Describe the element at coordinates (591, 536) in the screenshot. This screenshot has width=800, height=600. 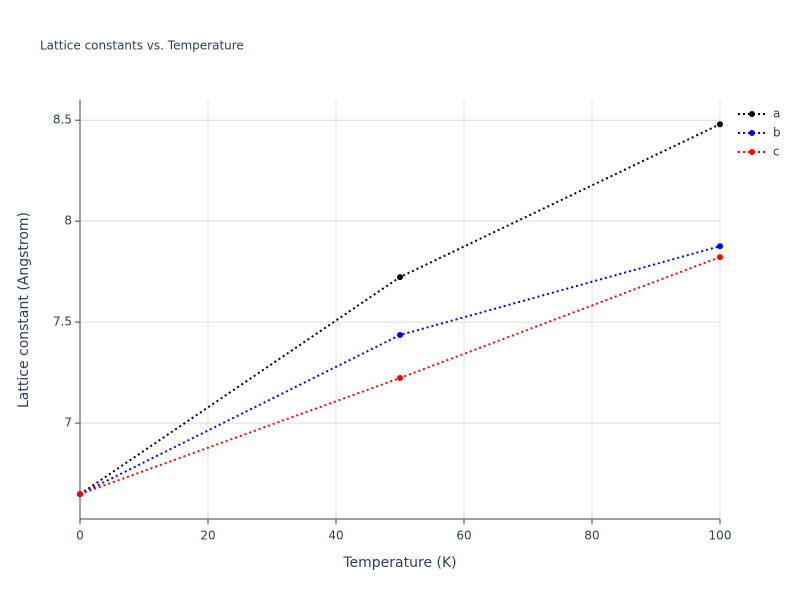
I see `x-tick-label: 80` at that location.